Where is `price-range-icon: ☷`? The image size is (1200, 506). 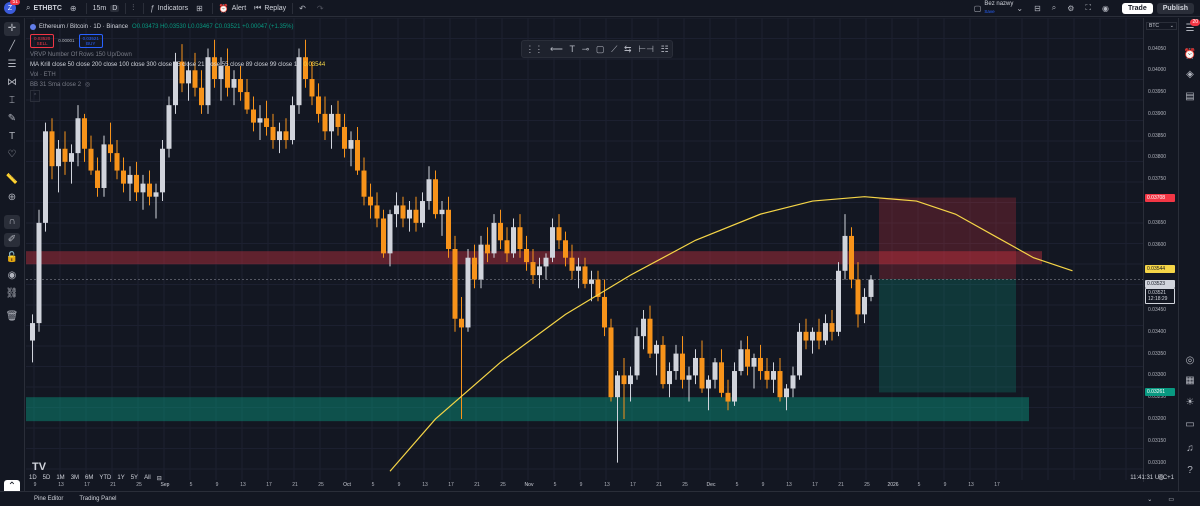
price-range-icon: ☷ is located at coordinates (664, 48).